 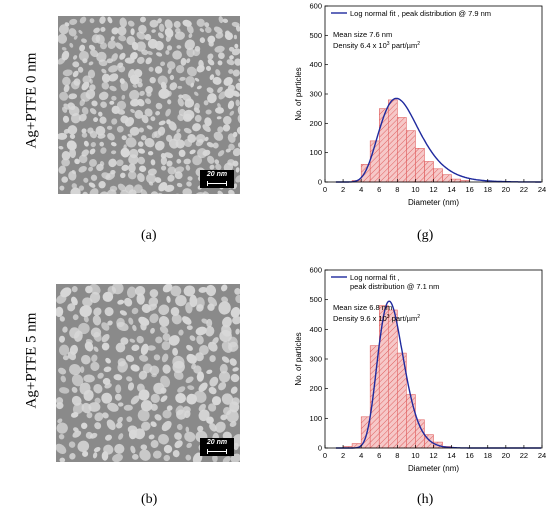 I want to click on x-tick-label: 0, so click(x=325, y=189).